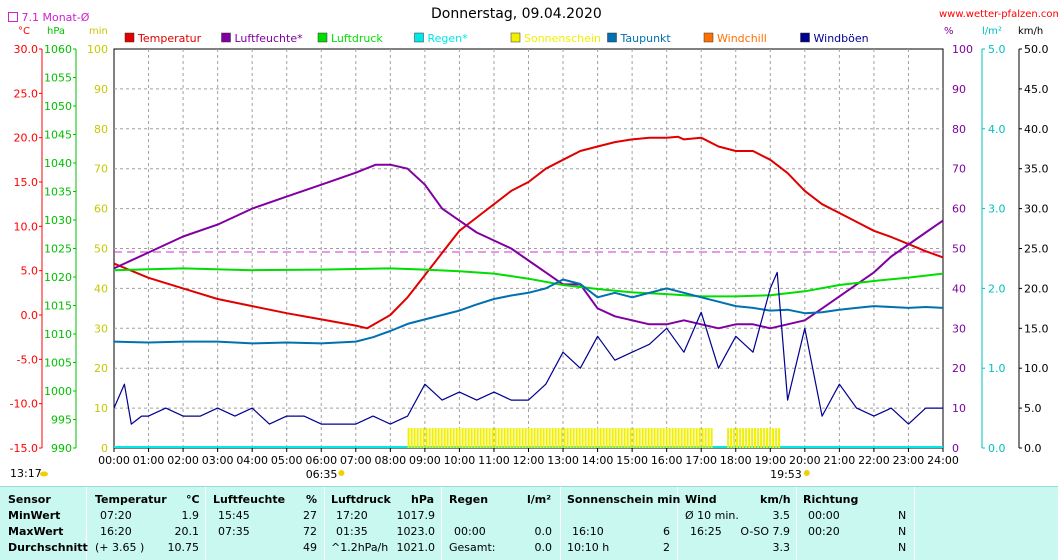 The width and height of the screenshot is (1058, 560). I want to click on sunshine-tick-label: 0, so click(104, 448).